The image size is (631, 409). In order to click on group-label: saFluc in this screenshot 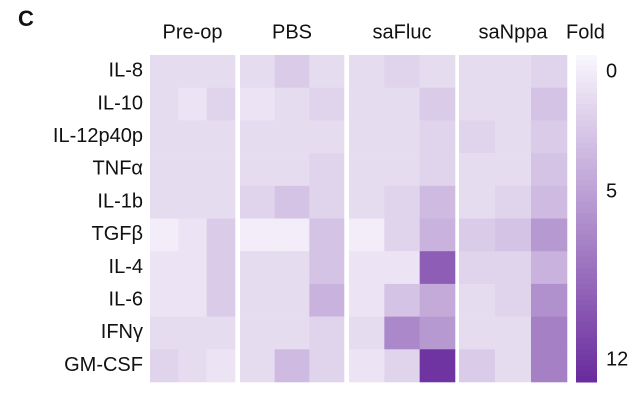, I will do `click(402, 32)`.